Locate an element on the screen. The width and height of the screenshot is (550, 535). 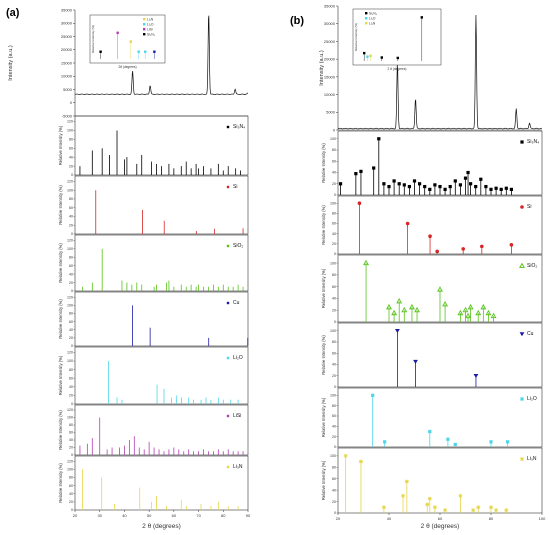
ref-xtick-label-b-3: 80 is located at coordinates (491, 518).